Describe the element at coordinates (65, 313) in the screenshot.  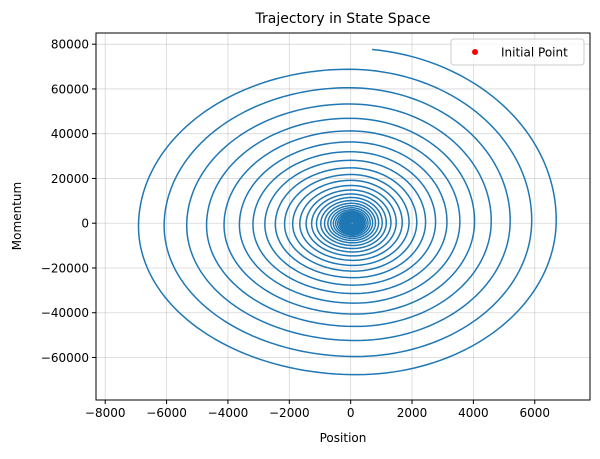
I see `y-tick-label: −40000` at that location.